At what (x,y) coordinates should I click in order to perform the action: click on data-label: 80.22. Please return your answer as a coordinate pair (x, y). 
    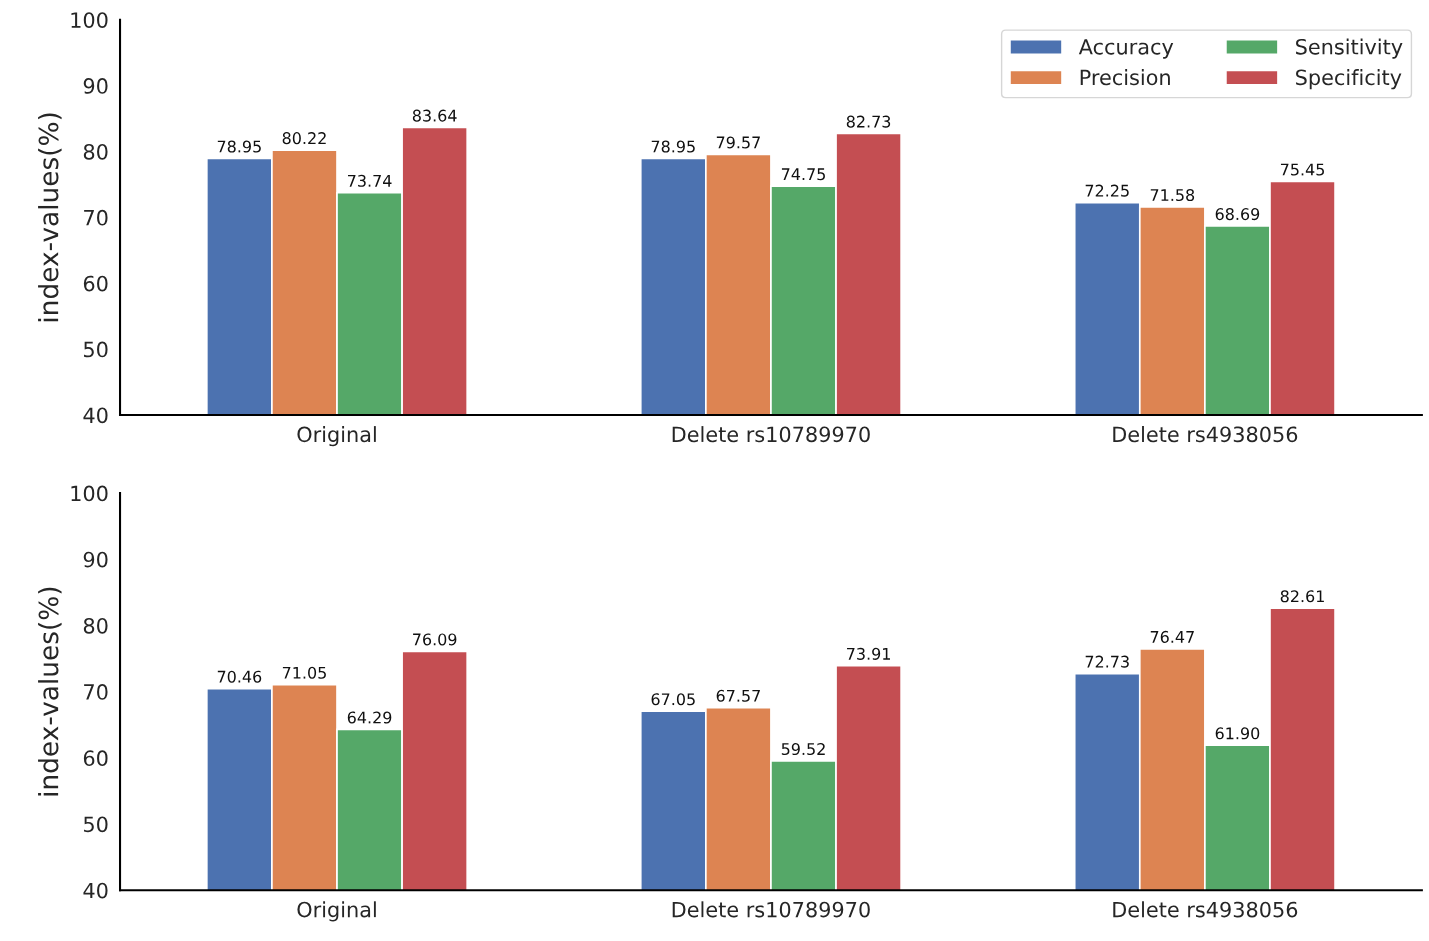
    Looking at the image, I should click on (304, 138).